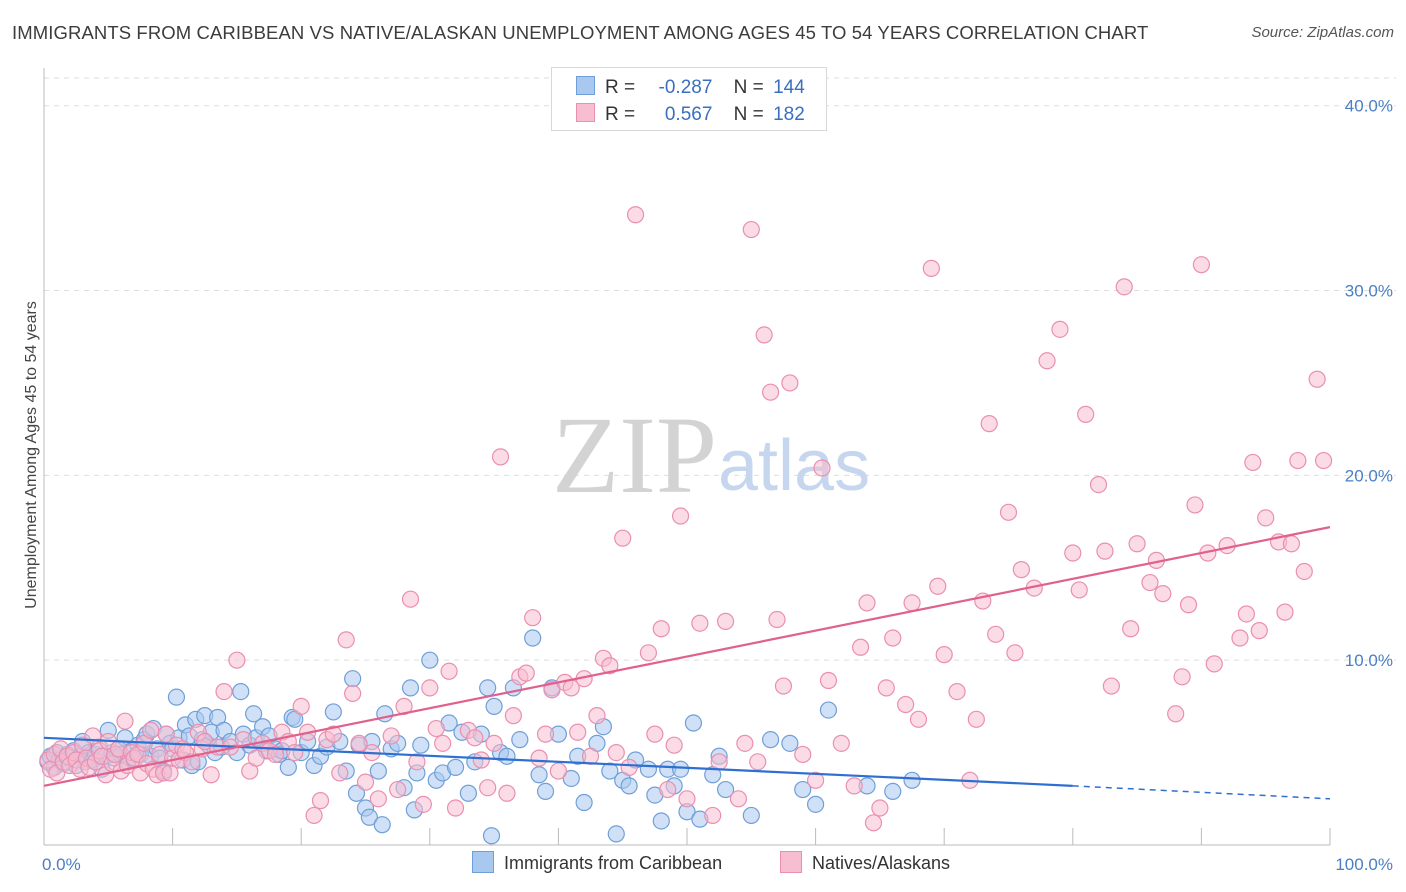  I want to click on bottom-legend-swatch-blue, so click(483, 862).